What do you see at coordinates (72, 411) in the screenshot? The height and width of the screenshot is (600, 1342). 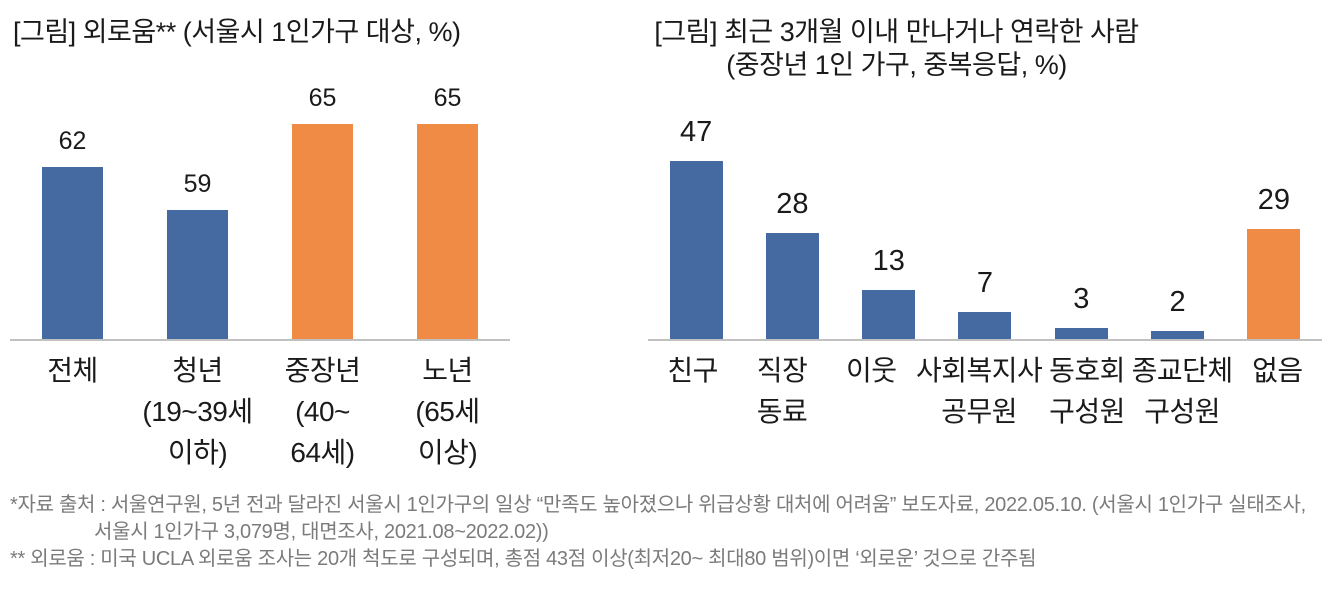 I see `category-label: 전체` at bounding box center [72, 411].